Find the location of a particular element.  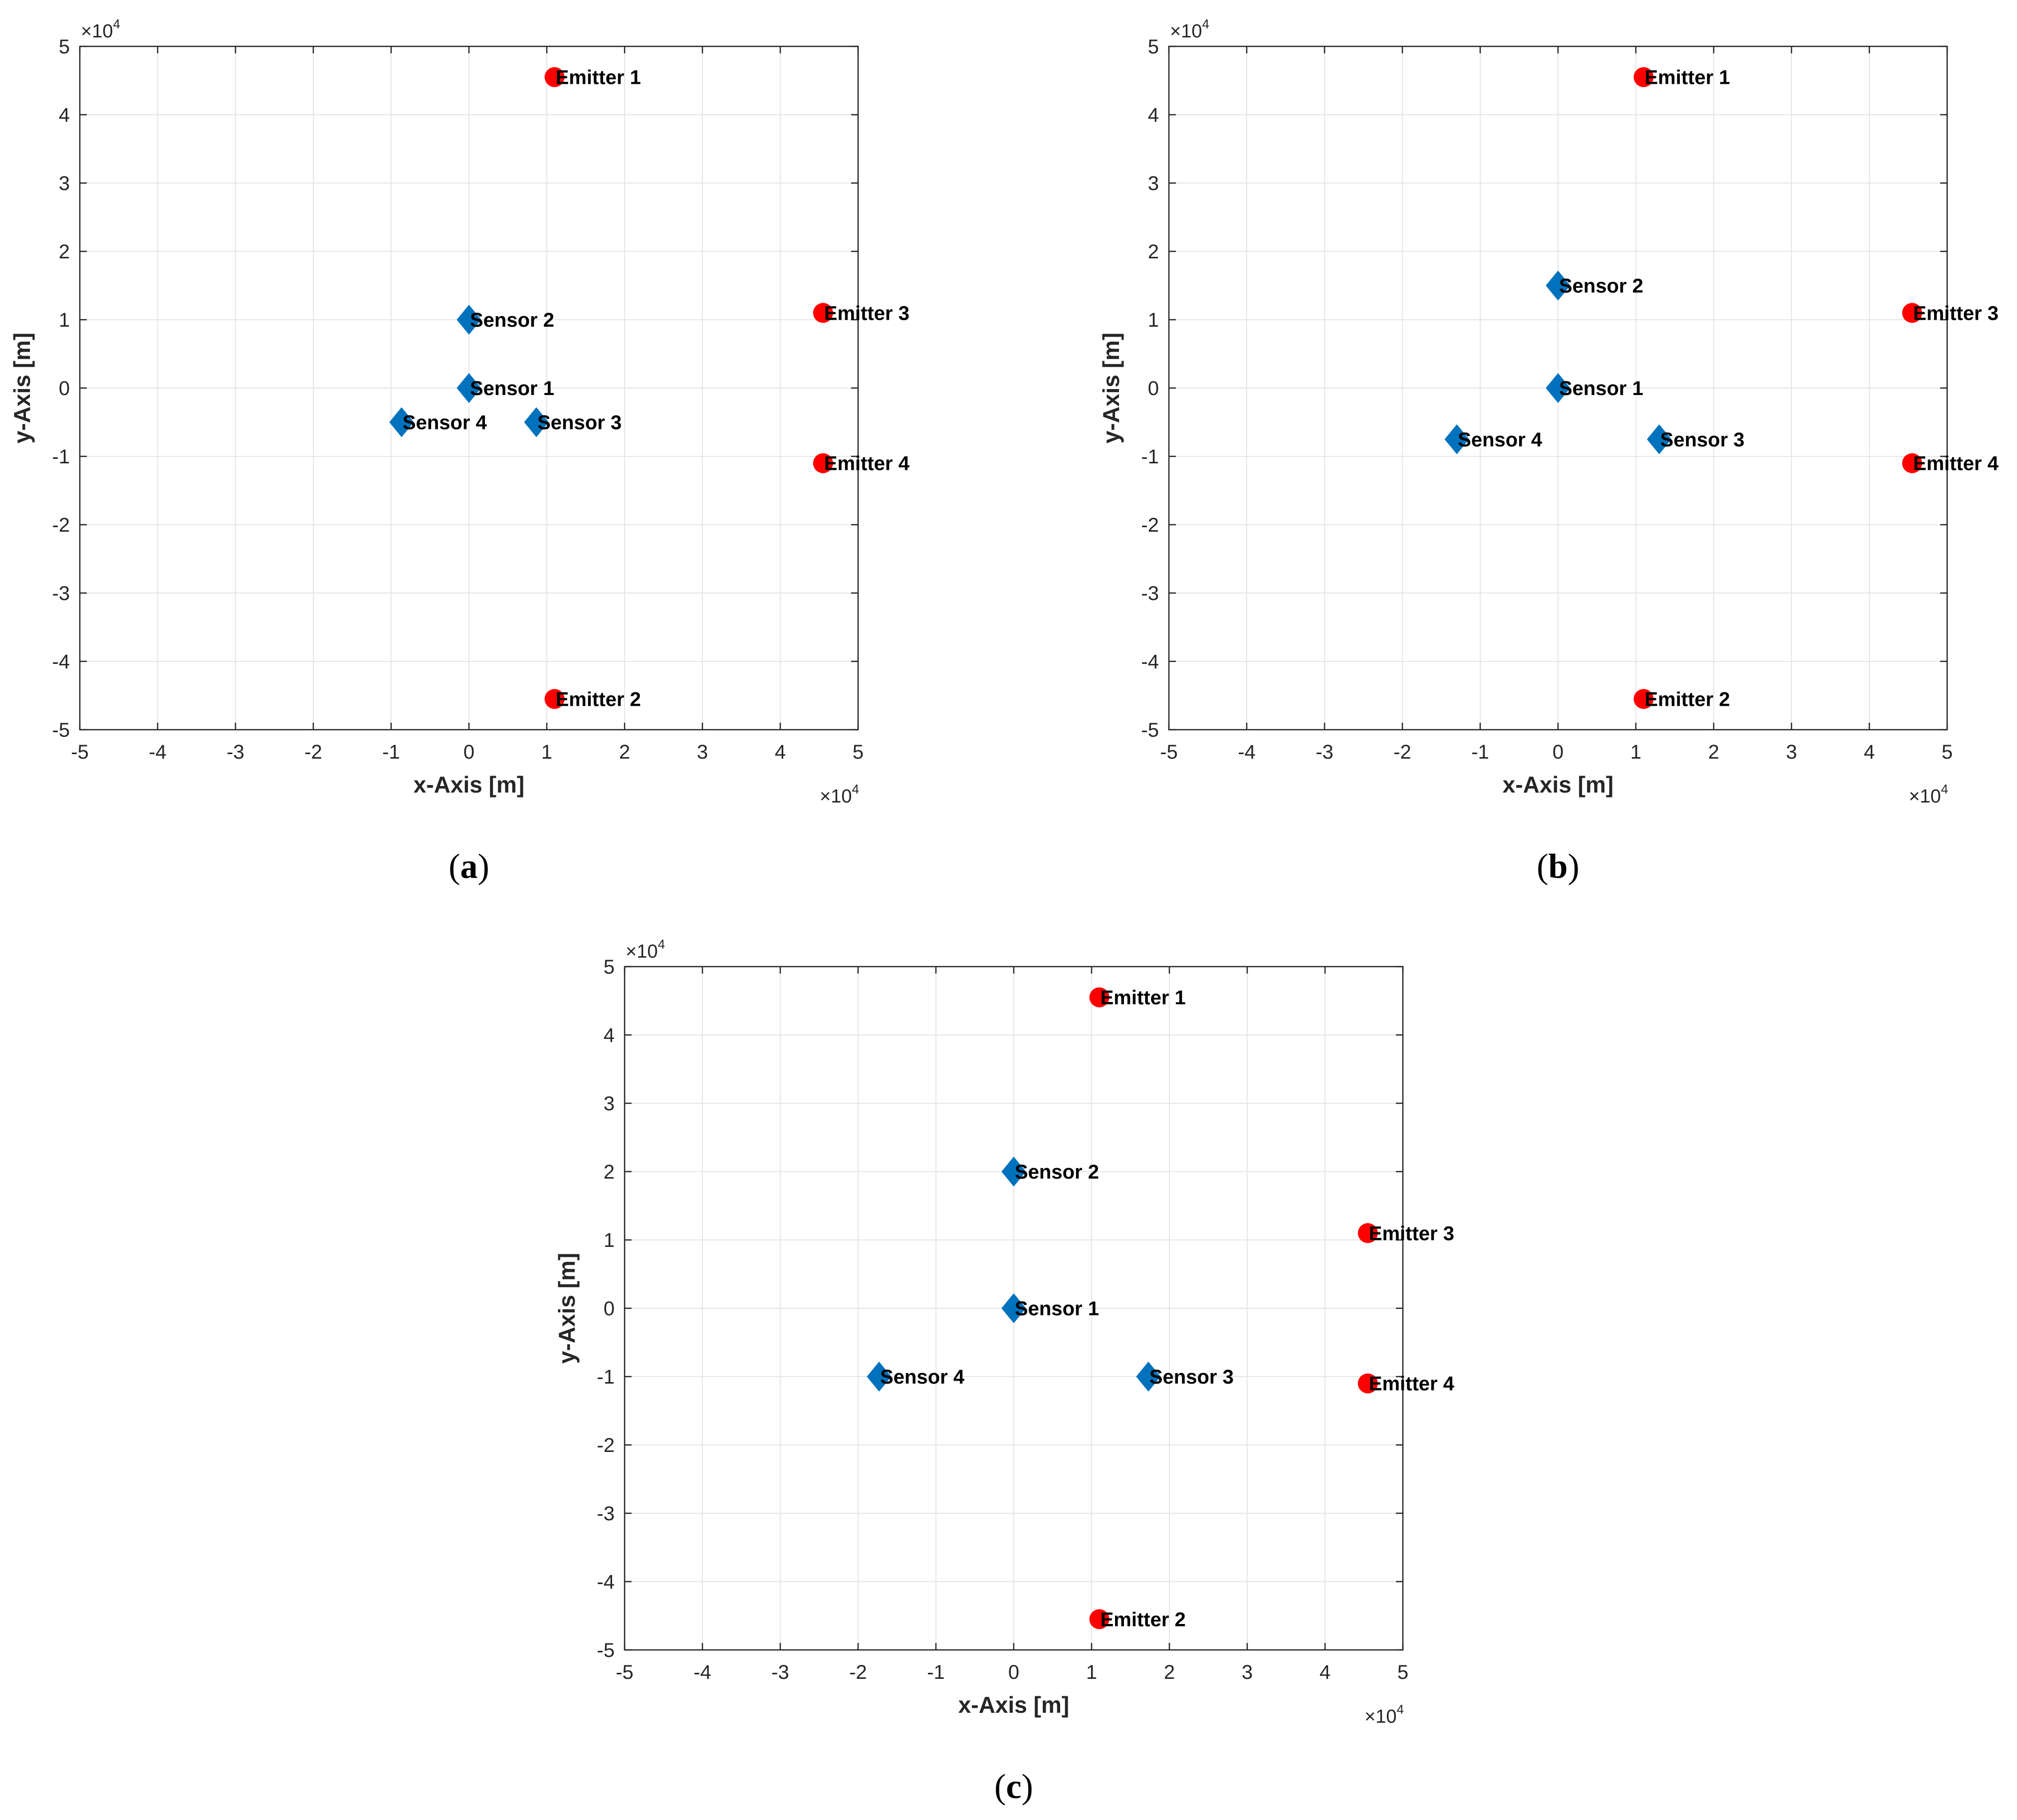

caption-open: ( is located at coordinates (1000, 1787).